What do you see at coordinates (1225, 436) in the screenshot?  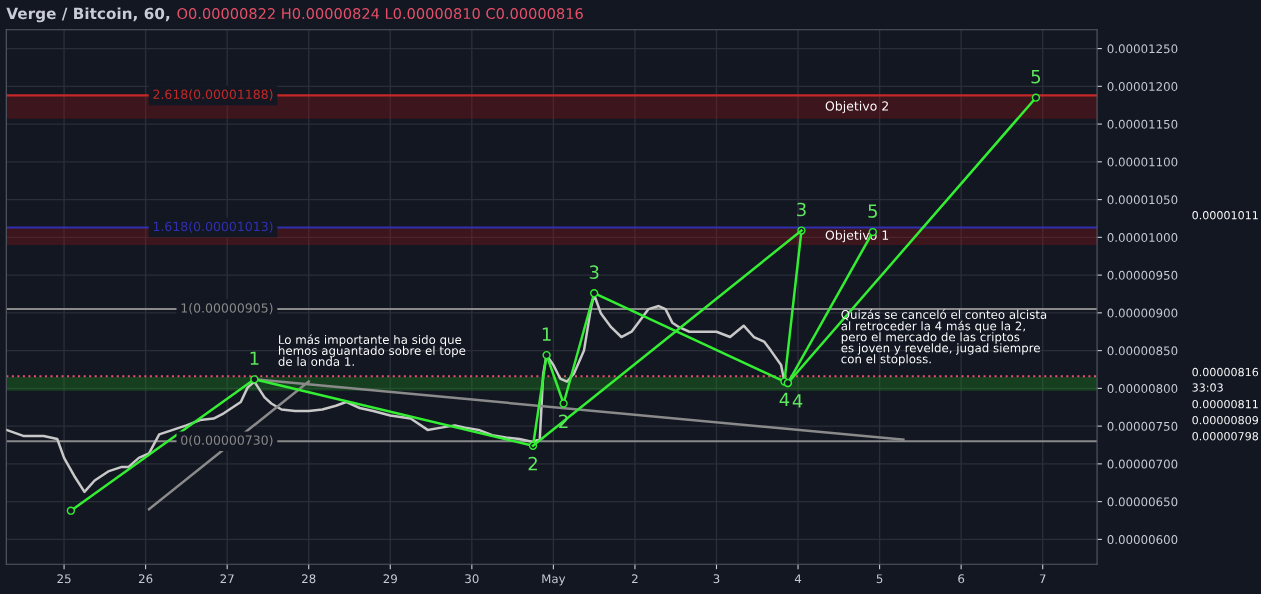 I see `text: 0.00000798` at bounding box center [1225, 436].